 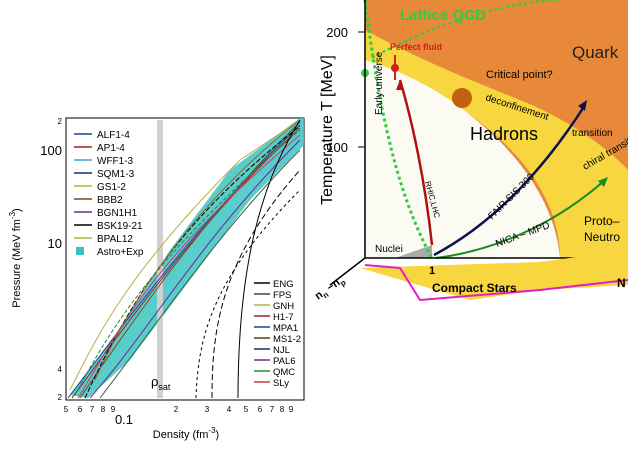 What do you see at coordinates (60, 369) in the screenshot?
I see `y-tick-label: 4` at bounding box center [60, 369].